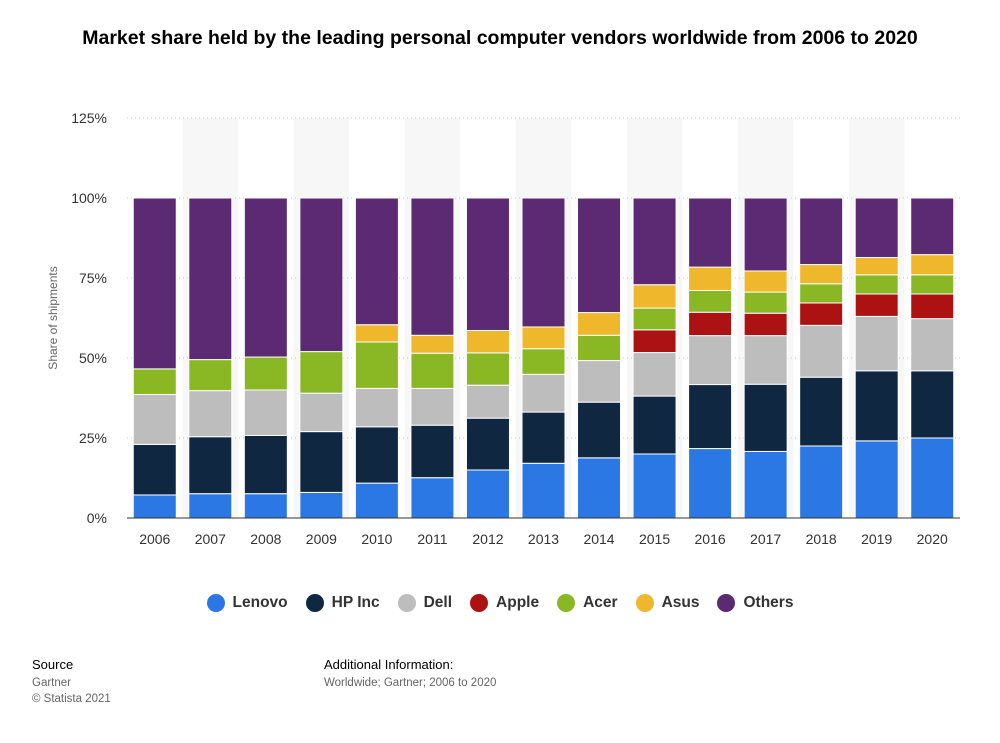 The width and height of the screenshot is (1000, 743). What do you see at coordinates (376, 500) in the screenshot?
I see `bar-lenovo-2010` at bounding box center [376, 500].